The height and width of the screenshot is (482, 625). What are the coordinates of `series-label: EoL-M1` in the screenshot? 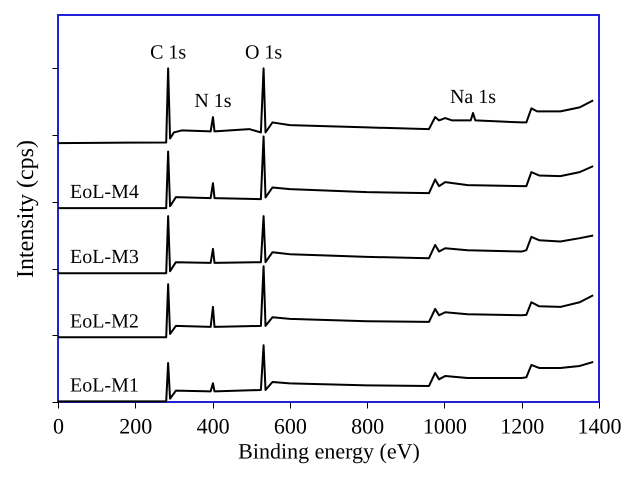 It's located at (104, 385).